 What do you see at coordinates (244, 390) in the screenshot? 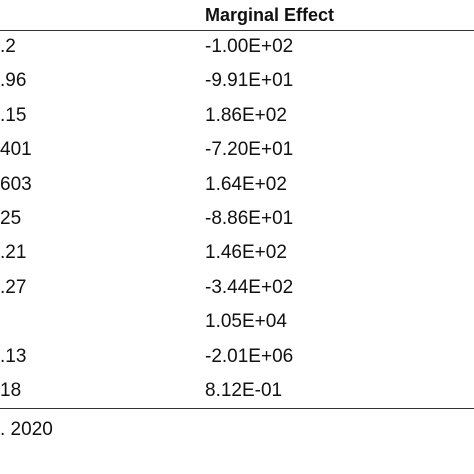
I see `marginal-effect: 8.12E-01` at bounding box center [244, 390].